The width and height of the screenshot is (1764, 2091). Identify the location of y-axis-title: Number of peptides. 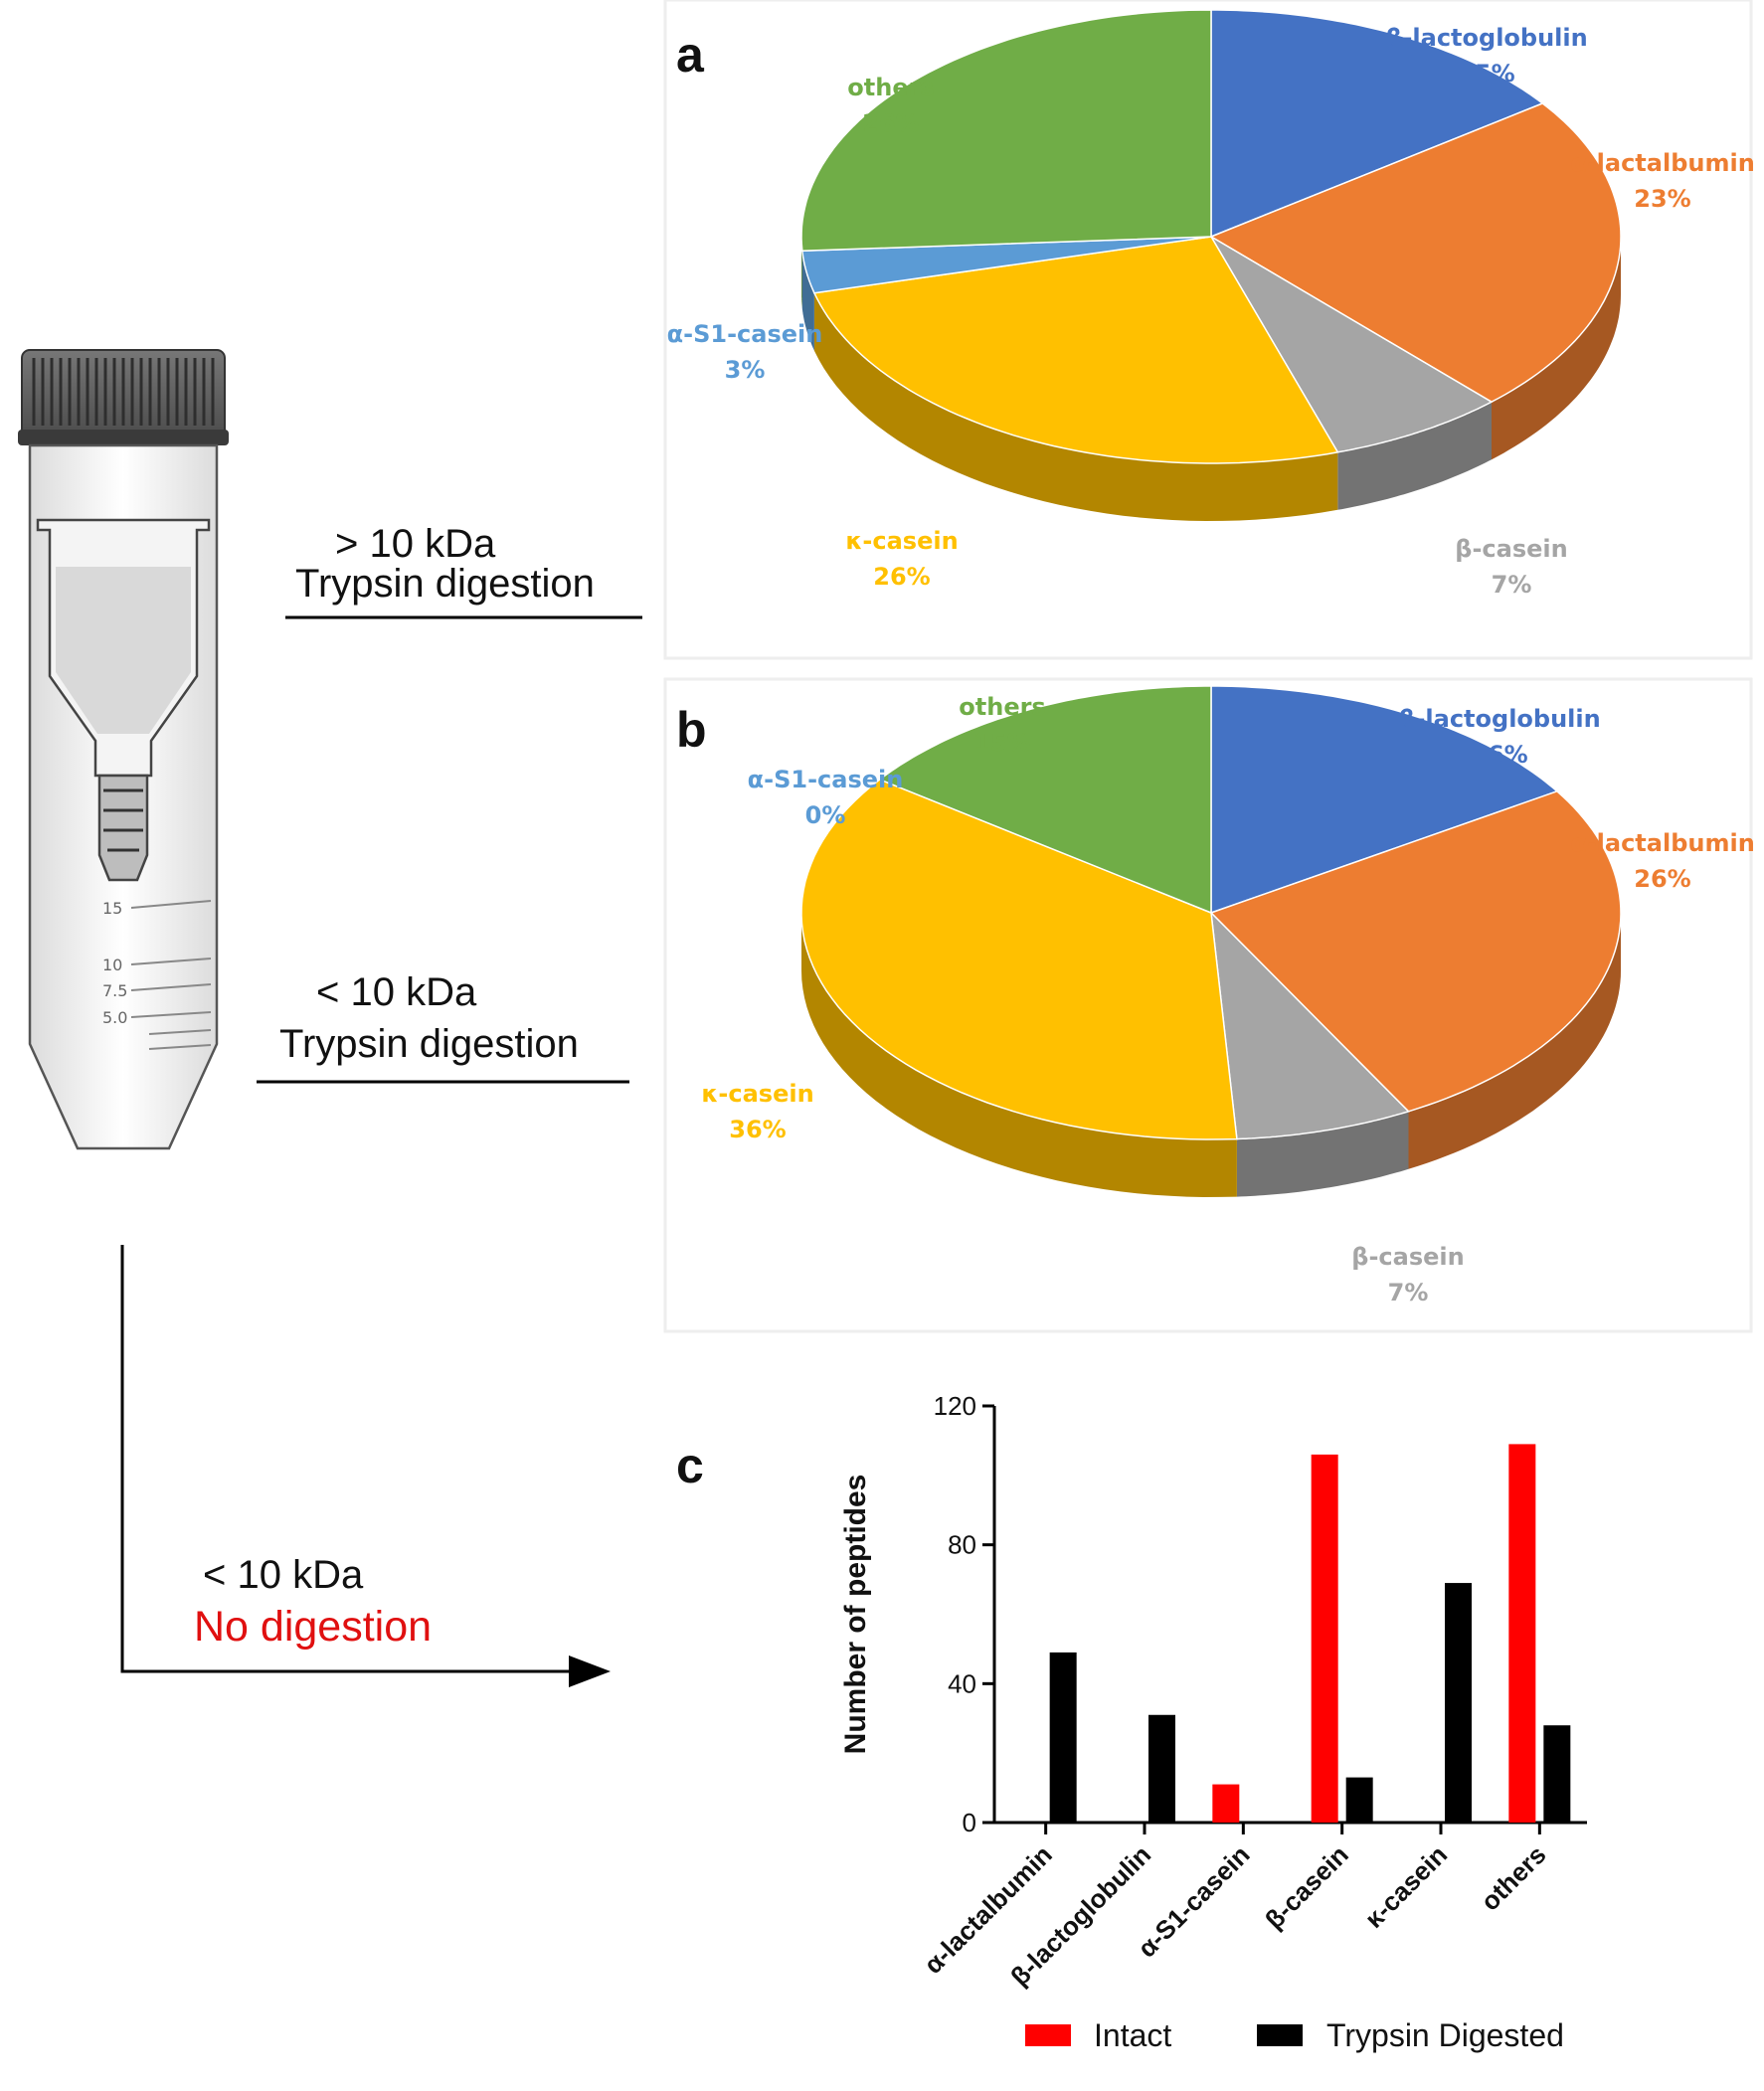
(856, 1615).